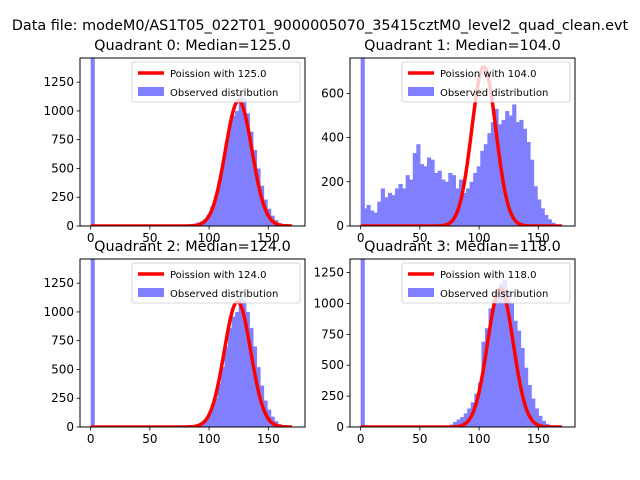  I want to click on legend-poisson-label: Poission with 124.0, so click(218, 275).